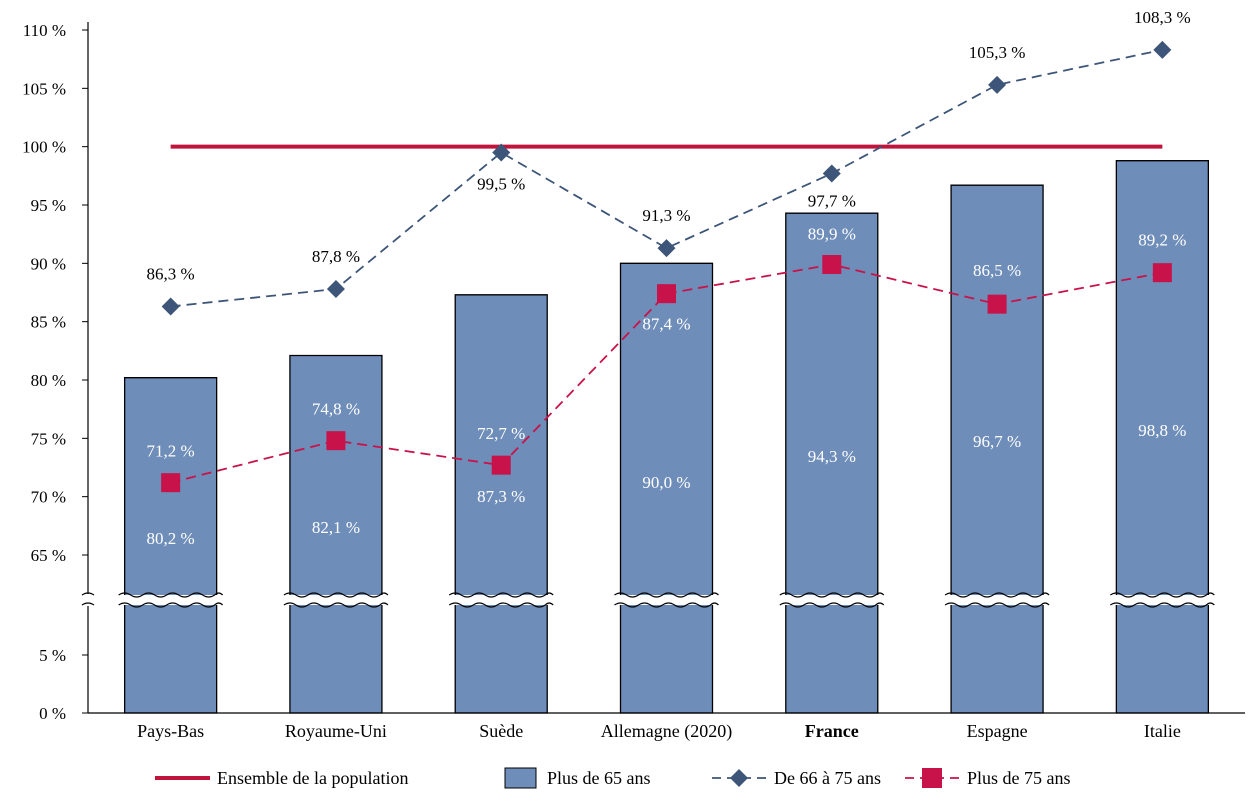 This screenshot has width=1260, height=805. Describe the element at coordinates (52, 655) in the screenshot. I see `y-tick-label: 5 %` at that location.